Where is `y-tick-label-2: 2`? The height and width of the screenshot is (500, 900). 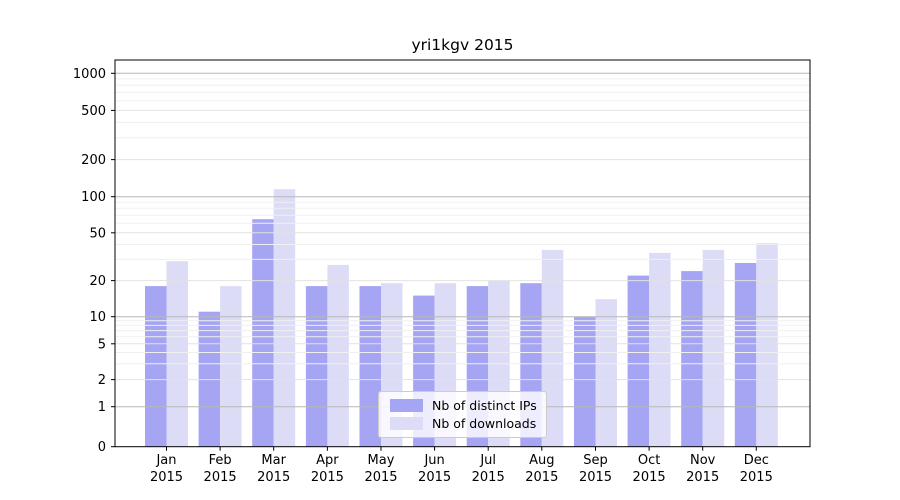 y-tick-label-2: 2 is located at coordinates (102, 380).